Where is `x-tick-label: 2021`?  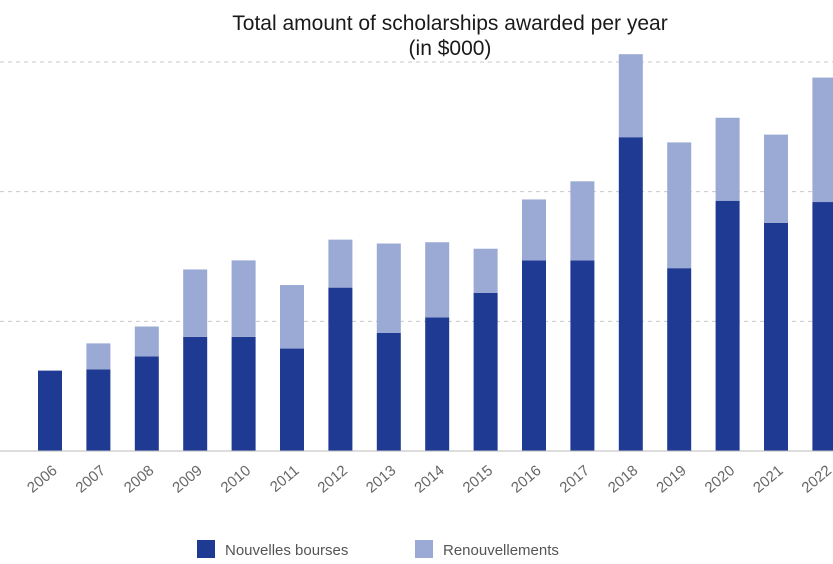 x-tick-label: 2021 is located at coordinates (768, 479).